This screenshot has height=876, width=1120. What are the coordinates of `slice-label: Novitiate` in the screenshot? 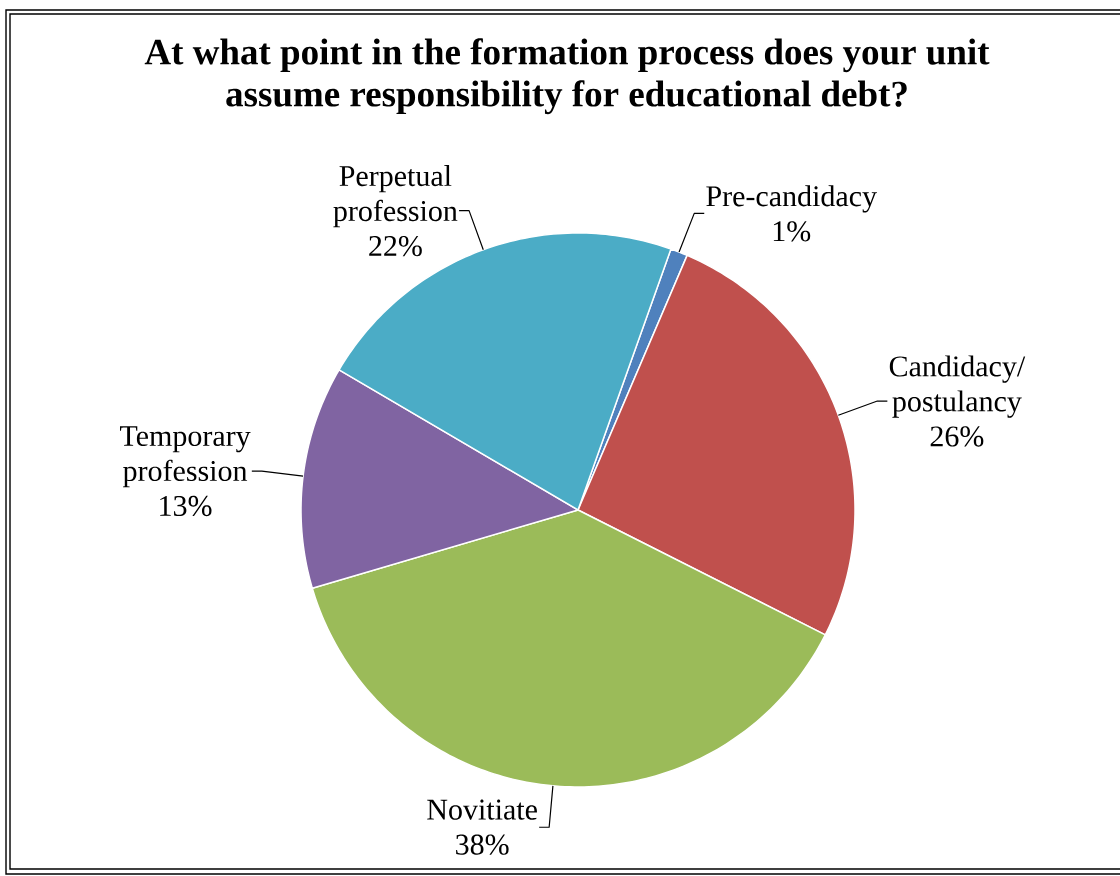 It's located at (482, 809).